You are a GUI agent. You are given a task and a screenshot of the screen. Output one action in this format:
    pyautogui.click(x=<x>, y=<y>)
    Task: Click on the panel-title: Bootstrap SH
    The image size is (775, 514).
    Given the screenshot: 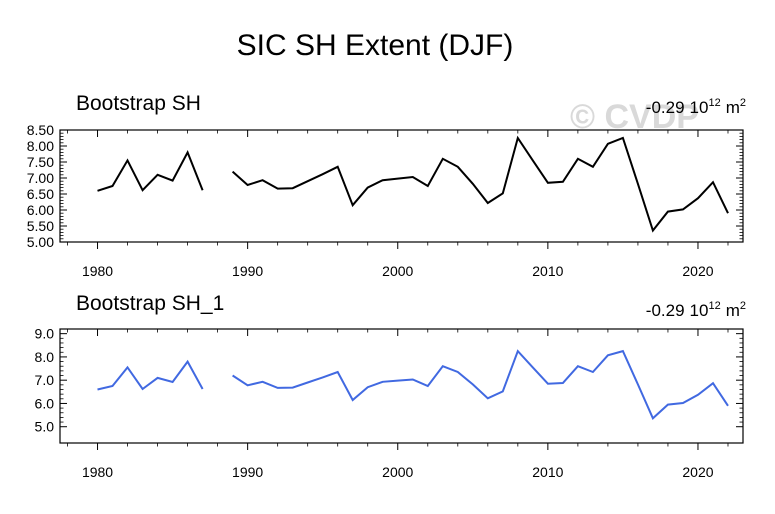 What is the action you would take?
    pyautogui.click(x=138, y=103)
    